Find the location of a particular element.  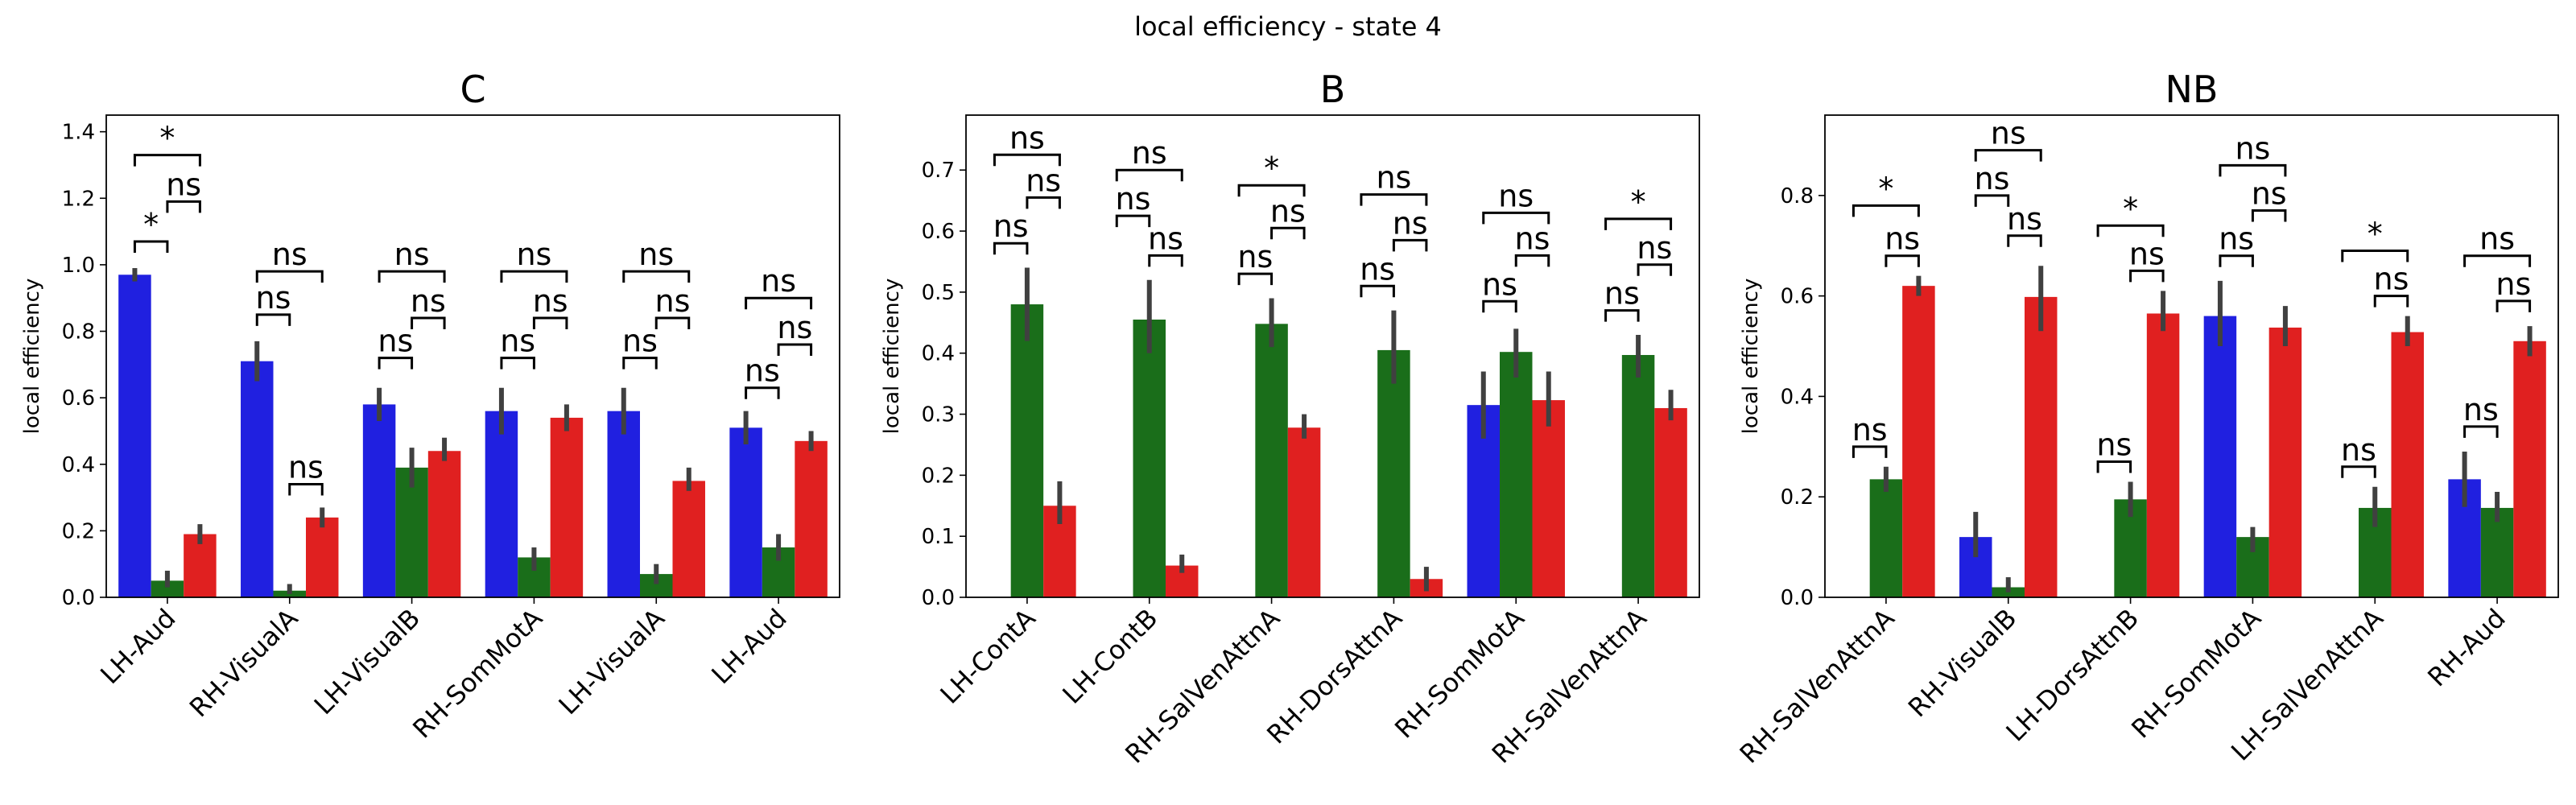

figure-title: local efficiency - state 4 is located at coordinates (1288, 26).